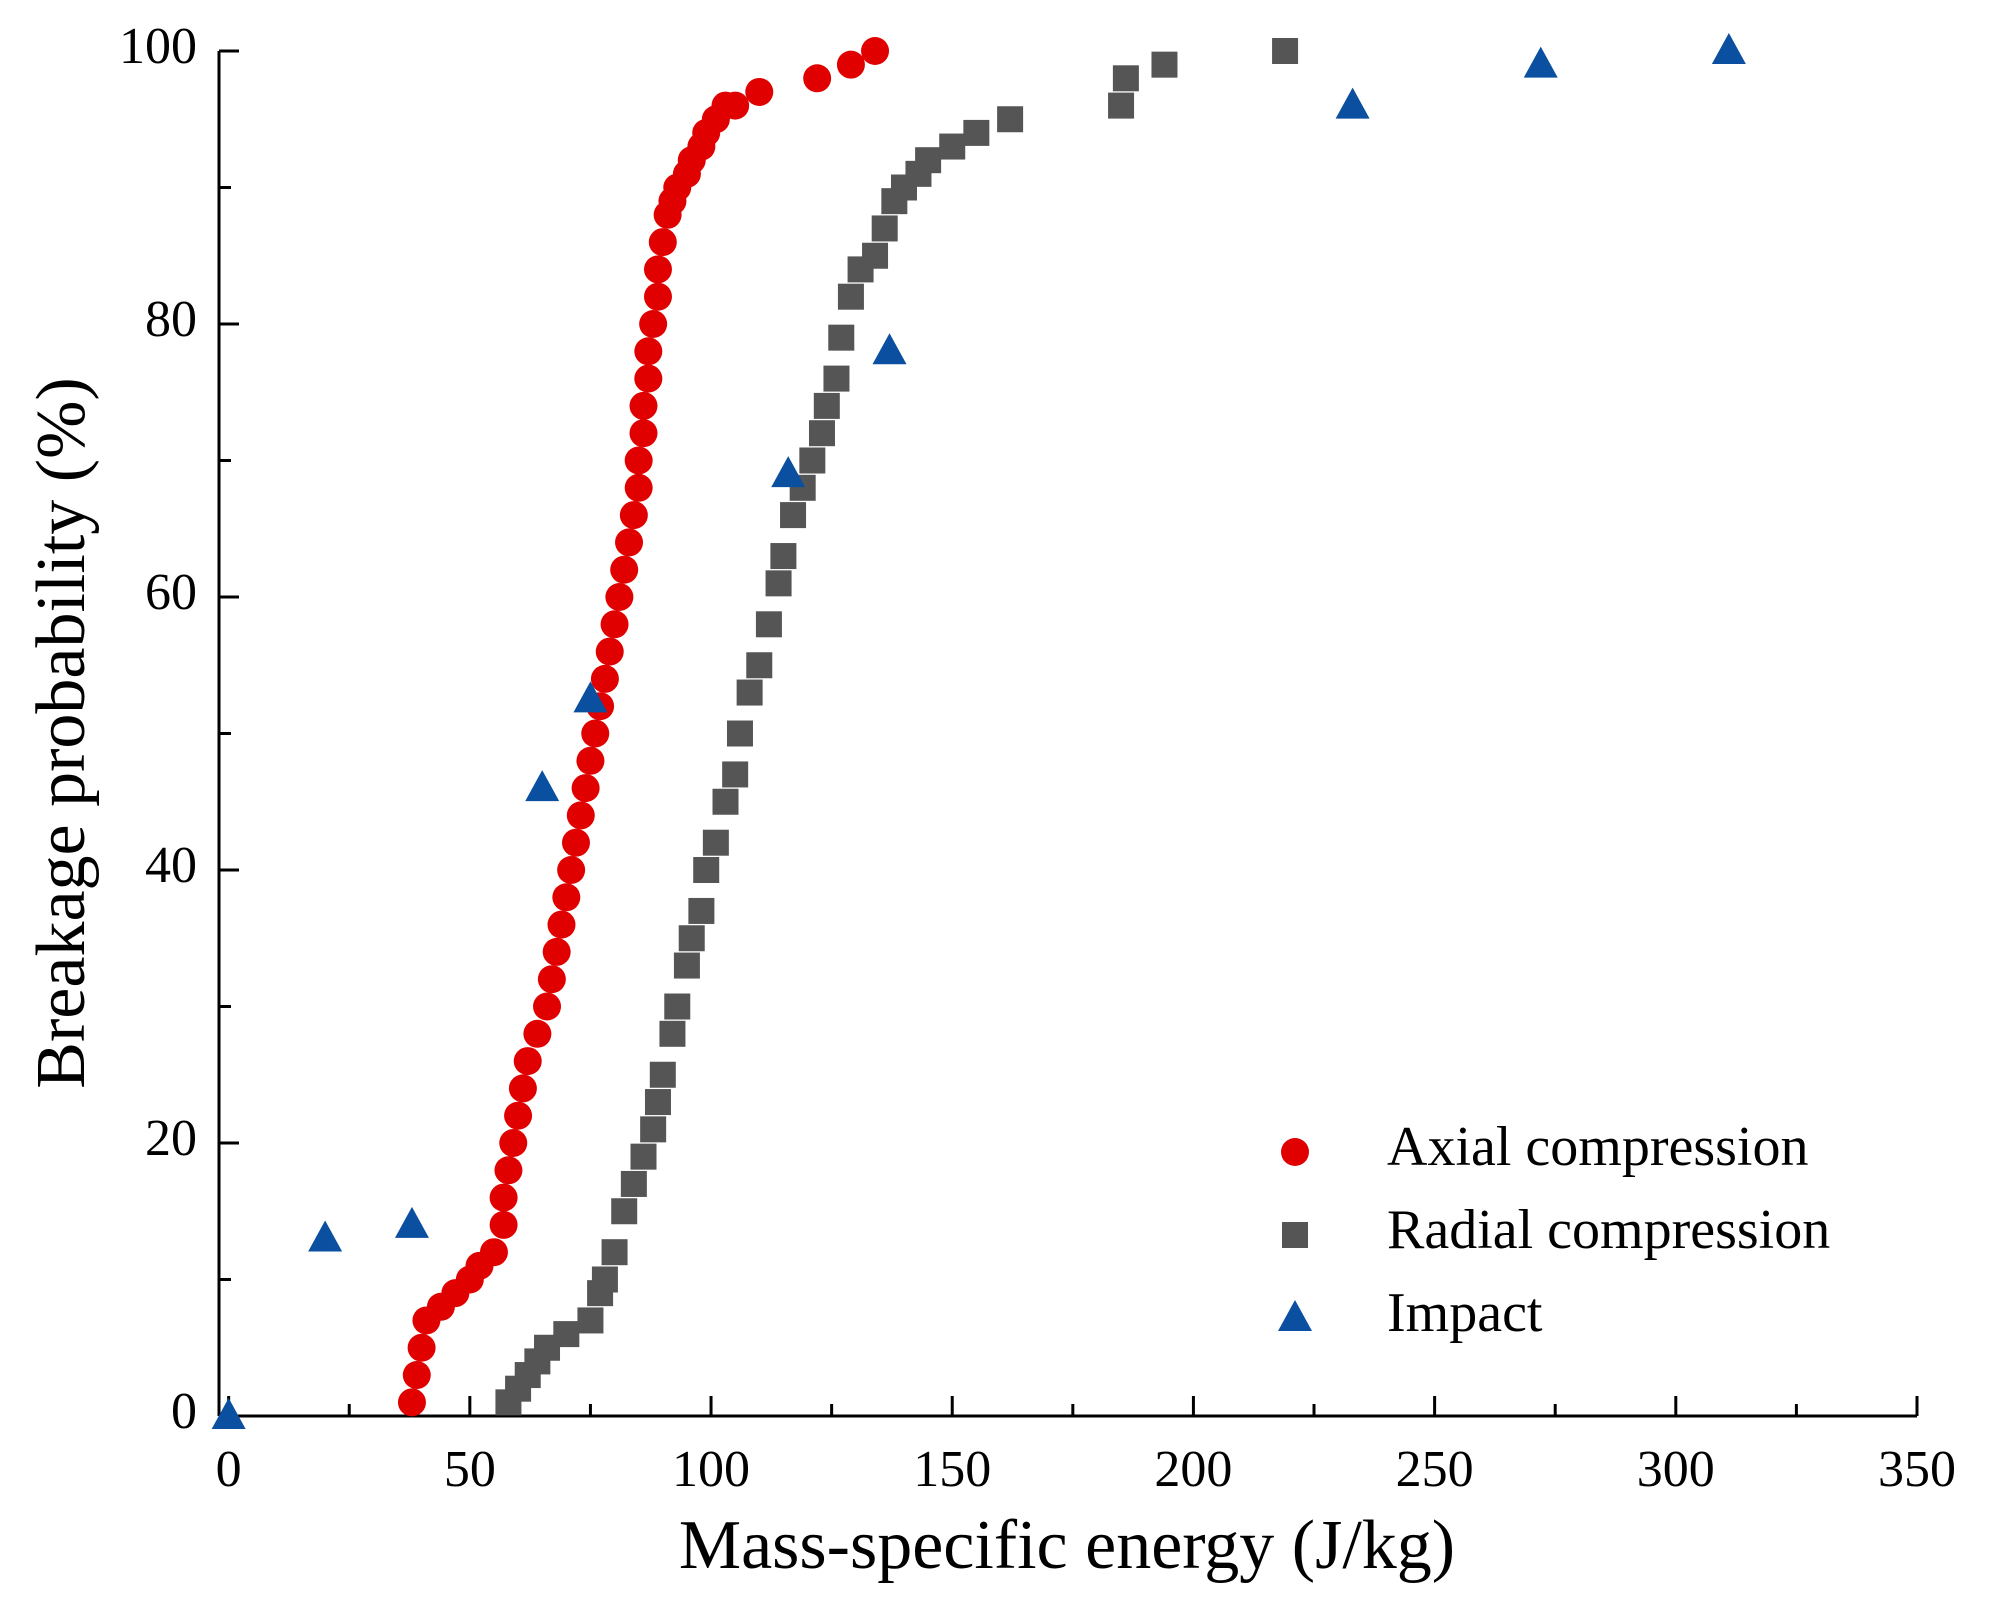 The image size is (1990, 1614). Describe the element at coordinates (171, 1138) in the screenshot. I see `y-tick-label: 20` at that location.